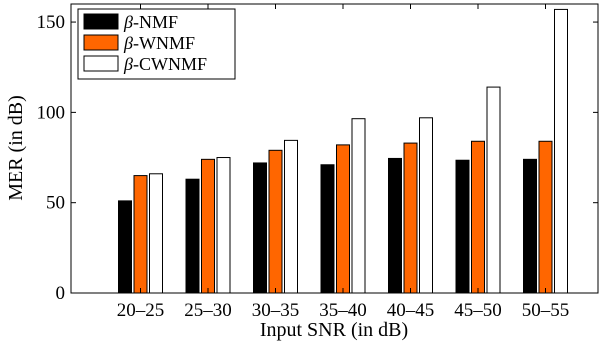 The image size is (610, 346). What do you see at coordinates (164, 43) in the screenshot?
I see `legend-suffix: -WNMF` at bounding box center [164, 43].